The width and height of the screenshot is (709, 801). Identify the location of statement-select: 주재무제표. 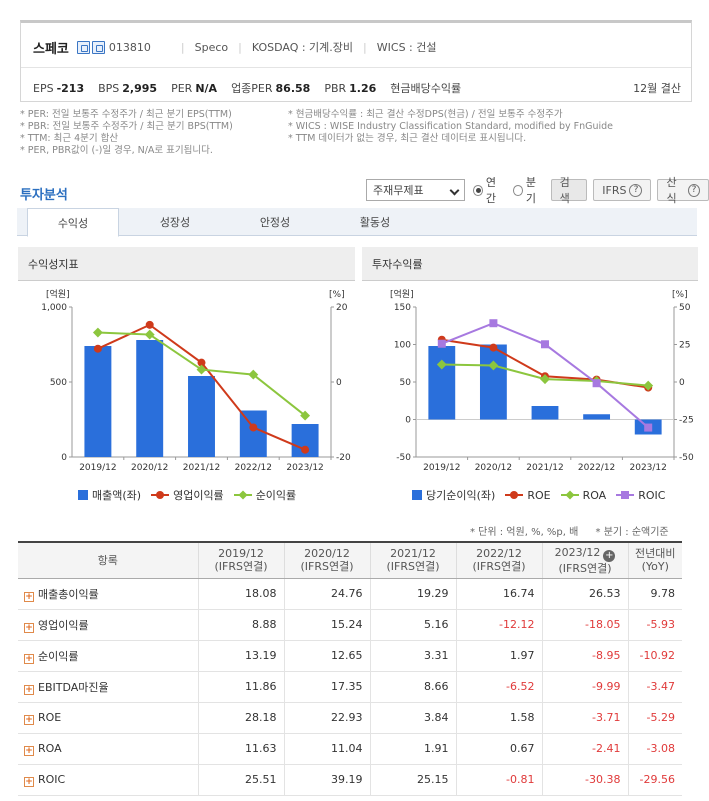
(415, 190).